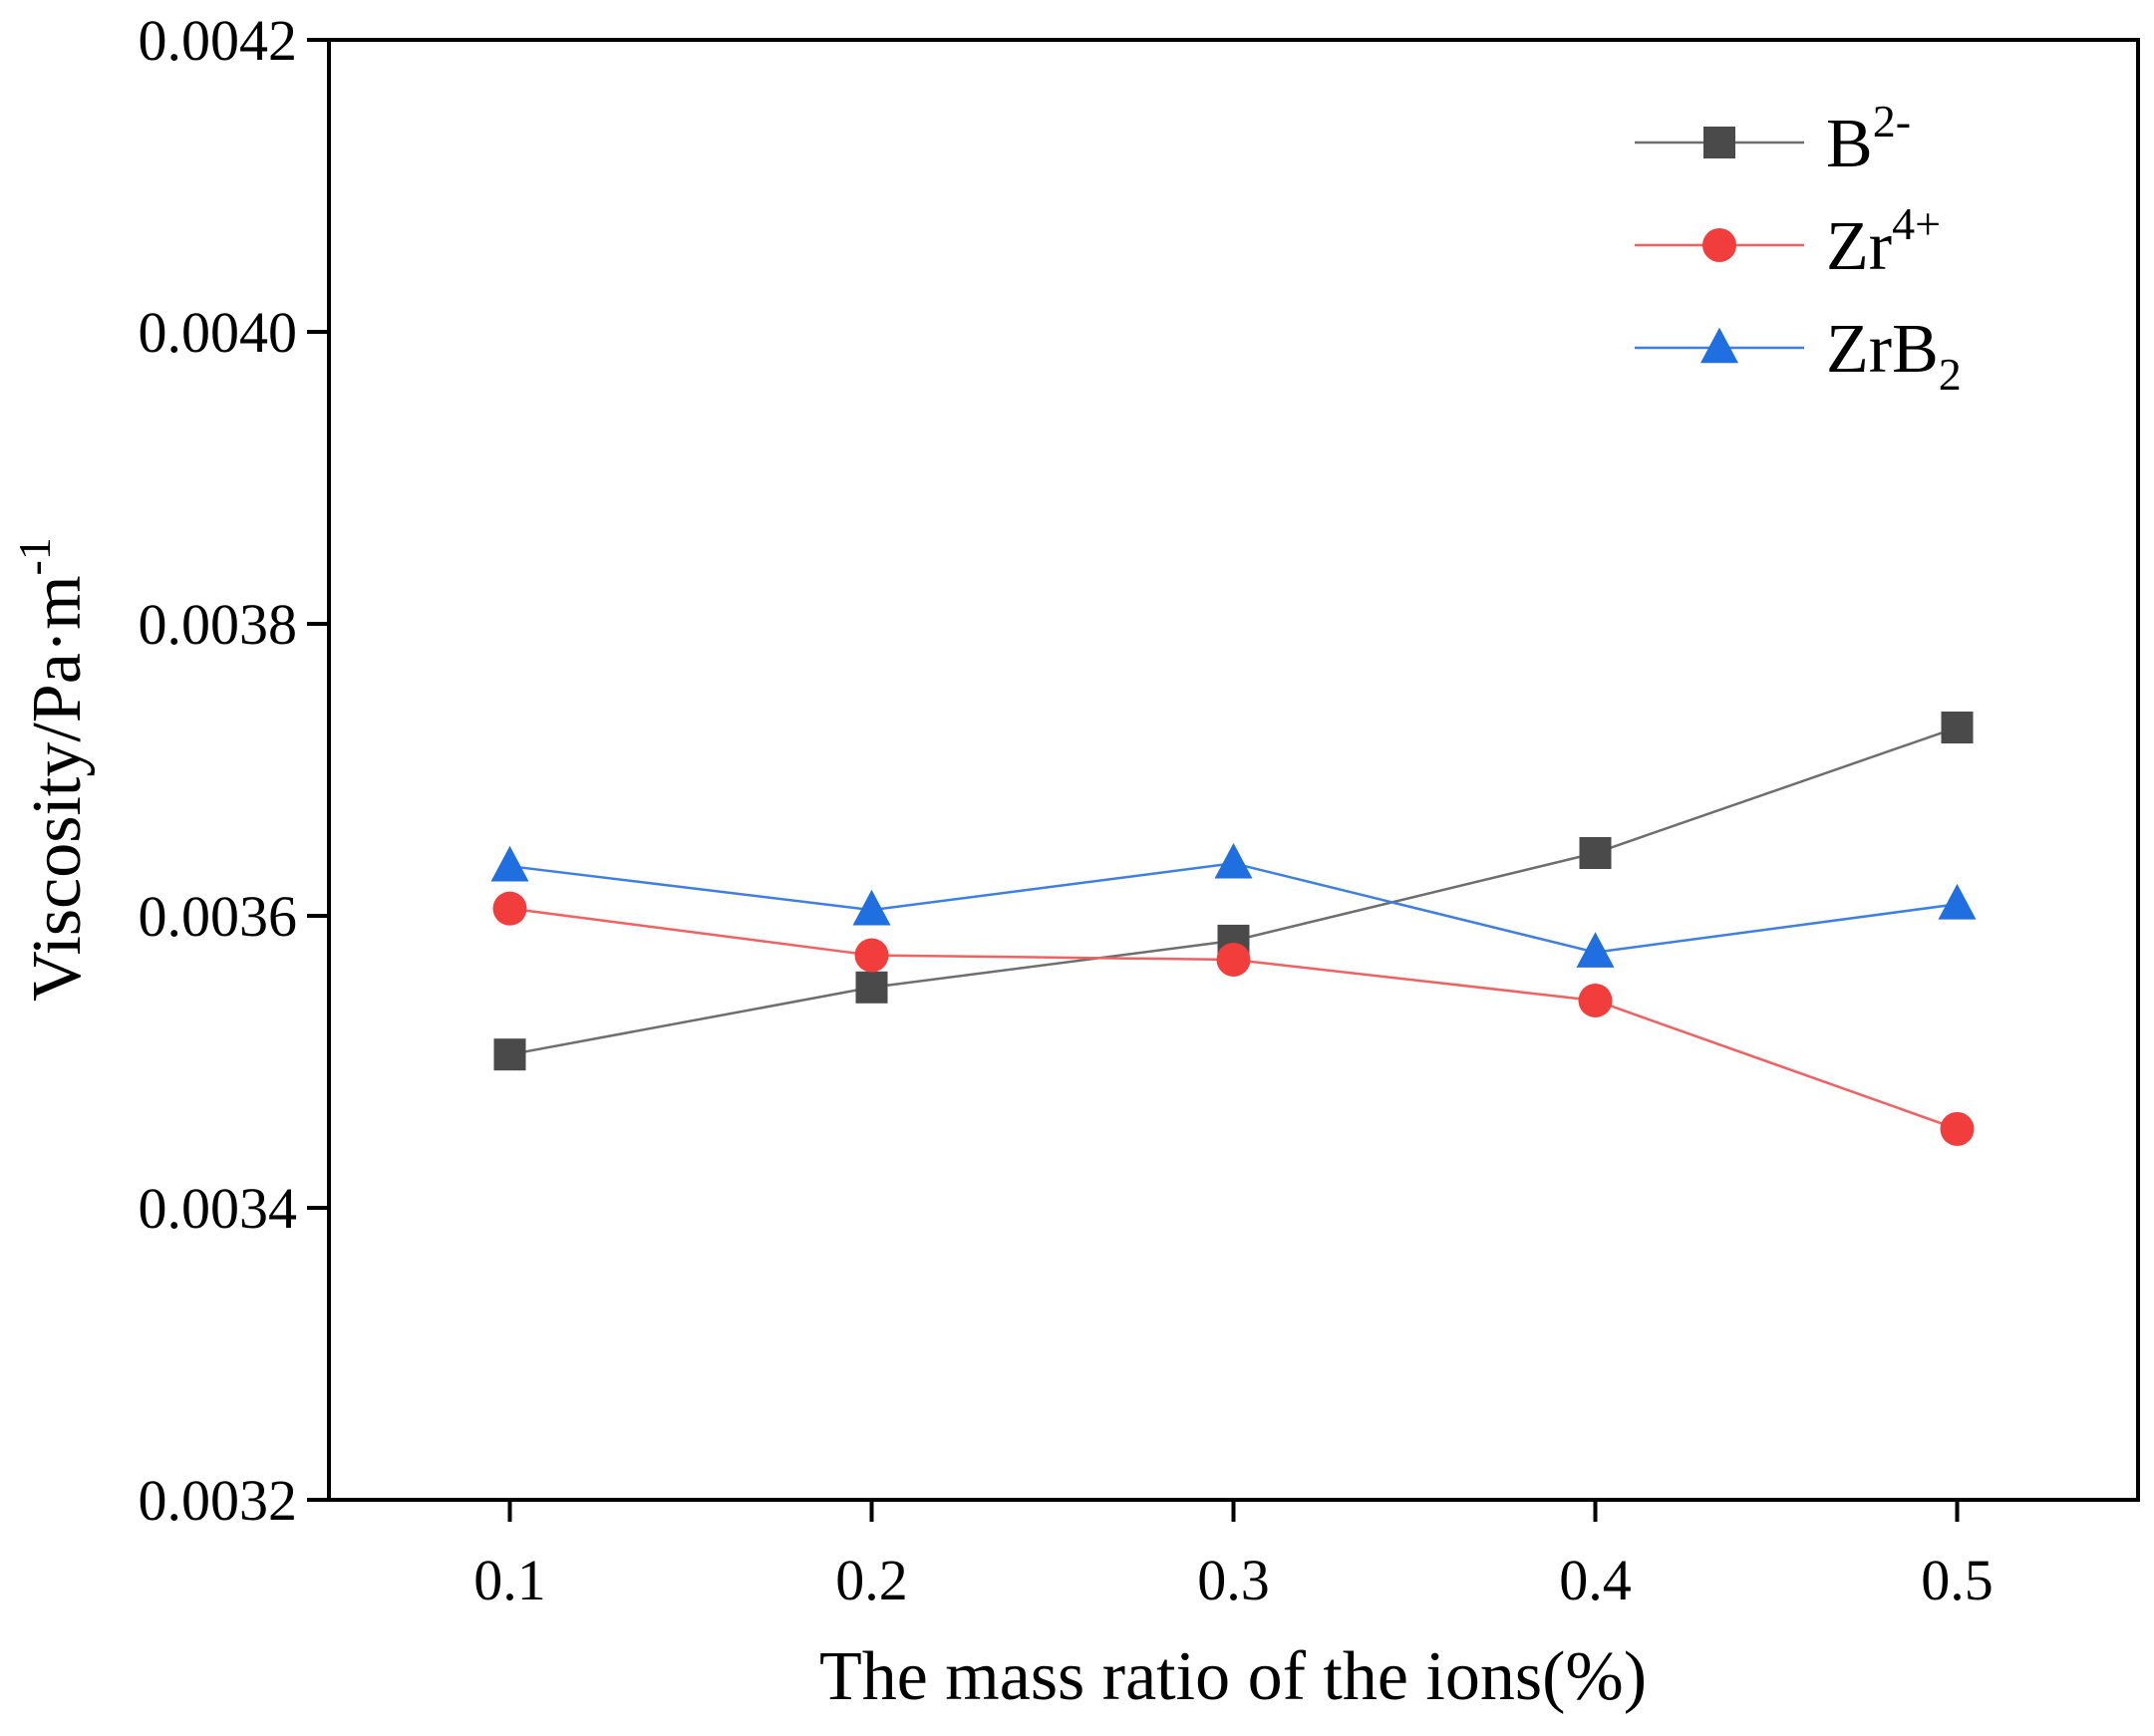 Image resolution: width=2154 pixels, height=1736 pixels. I want to click on legend-item: ZrB2, so click(1799, 355).